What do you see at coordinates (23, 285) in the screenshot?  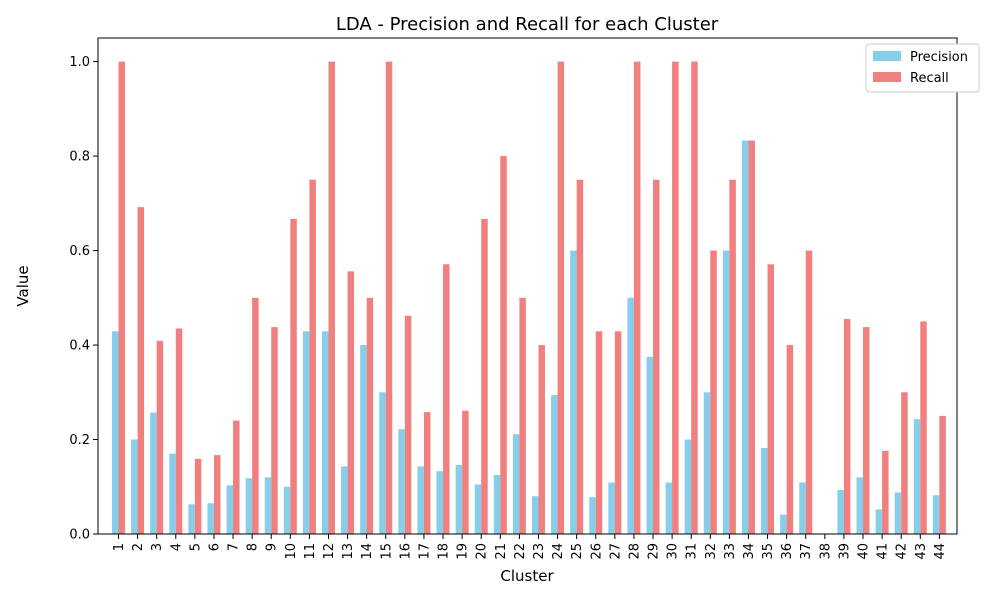 I see `y-axis-label: Value` at bounding box center [23, 285].